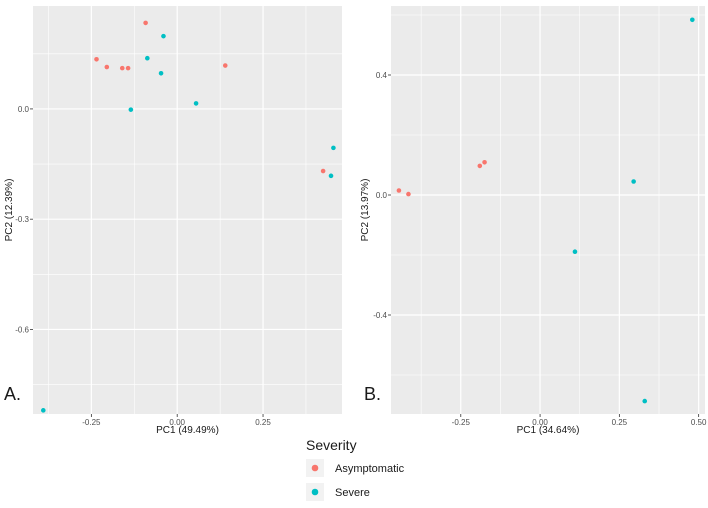 This screenshot has height=508, width=708. Describe the element at coordinates (548, 430) in the screenshot. I see `panel-b-xlabel: PC1 (34.64%)` at that location.